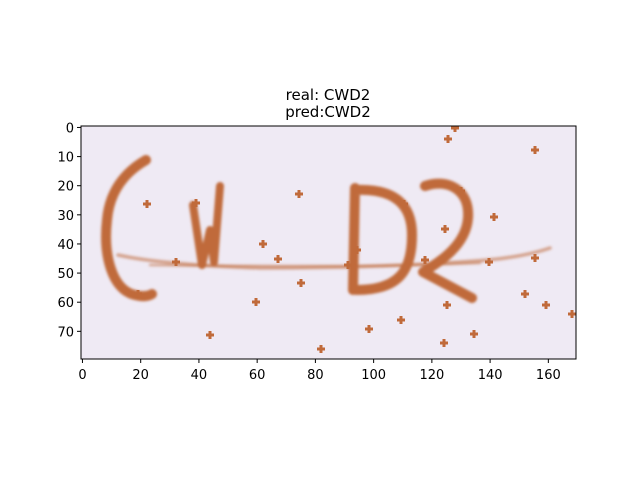 The width and height of the screenshot is (640, 480). What do you see at coordinates (65, 303) in the screenshot?
I see `y-tick-label: 60` at bounding box center [65, 303].